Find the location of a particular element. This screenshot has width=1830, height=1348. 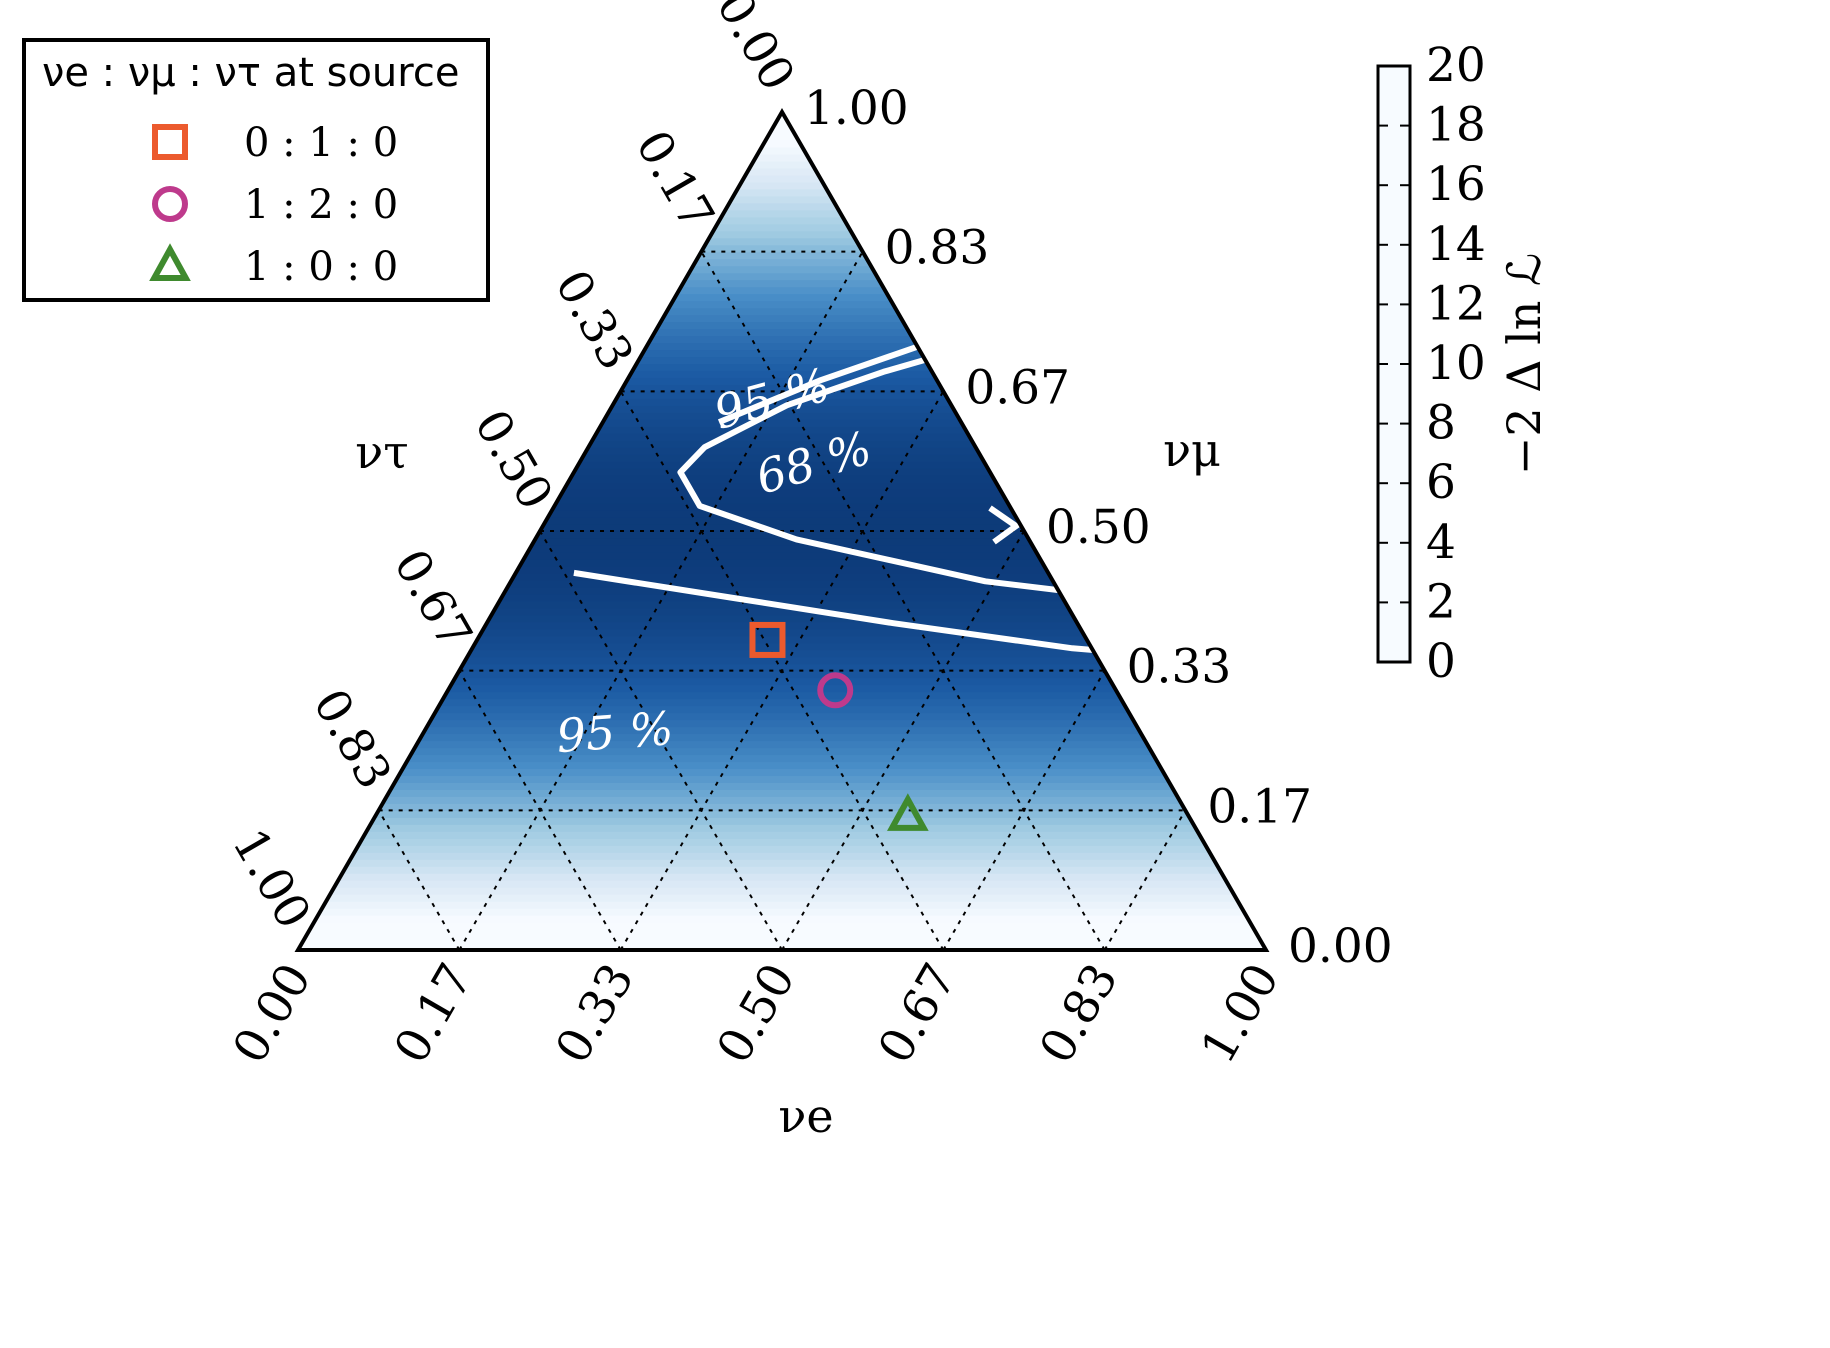

colorbar-tick-label: 18 is located at coordinates (1456, 125).